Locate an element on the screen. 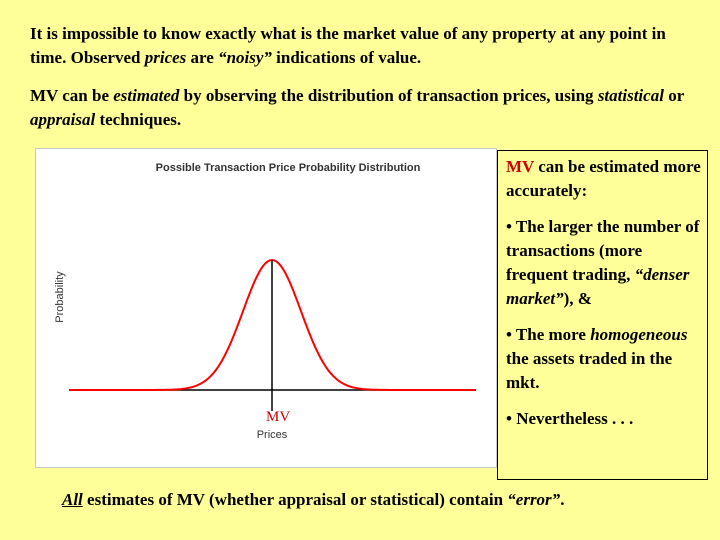  estimated-emphasis: estimated is located at coordinates (146, 95).